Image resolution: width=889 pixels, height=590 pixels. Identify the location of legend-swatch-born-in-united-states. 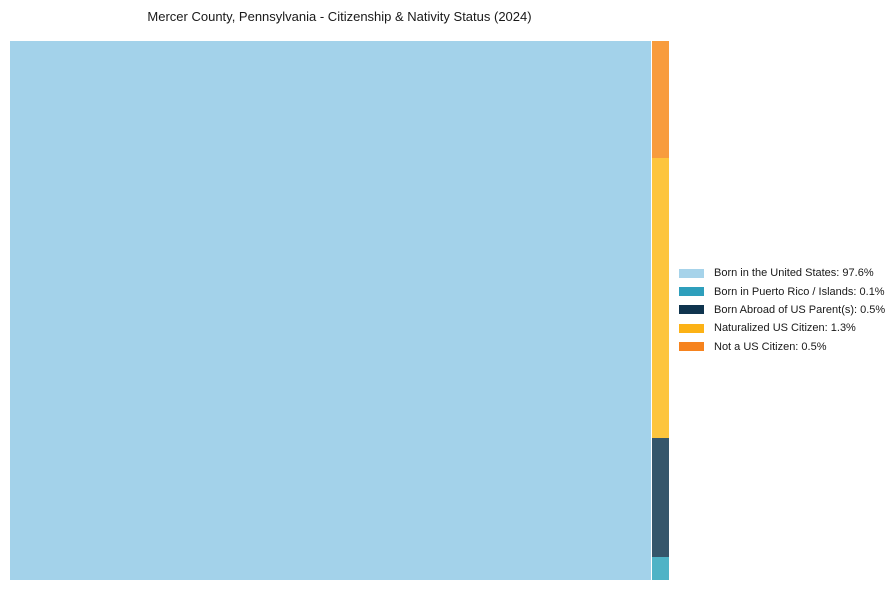
(691, 273).